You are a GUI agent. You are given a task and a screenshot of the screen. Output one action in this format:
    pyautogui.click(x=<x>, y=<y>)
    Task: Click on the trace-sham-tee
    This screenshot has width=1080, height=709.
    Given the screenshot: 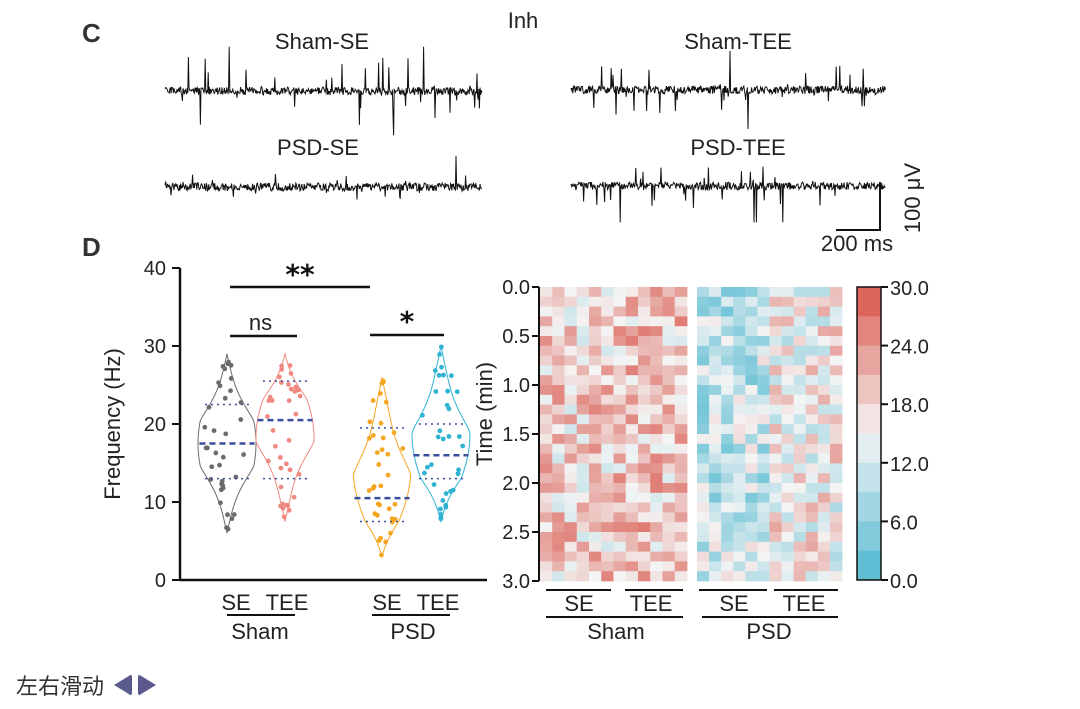 What is the action you would take?
    pyautogui.click(x=728, y=90)
    